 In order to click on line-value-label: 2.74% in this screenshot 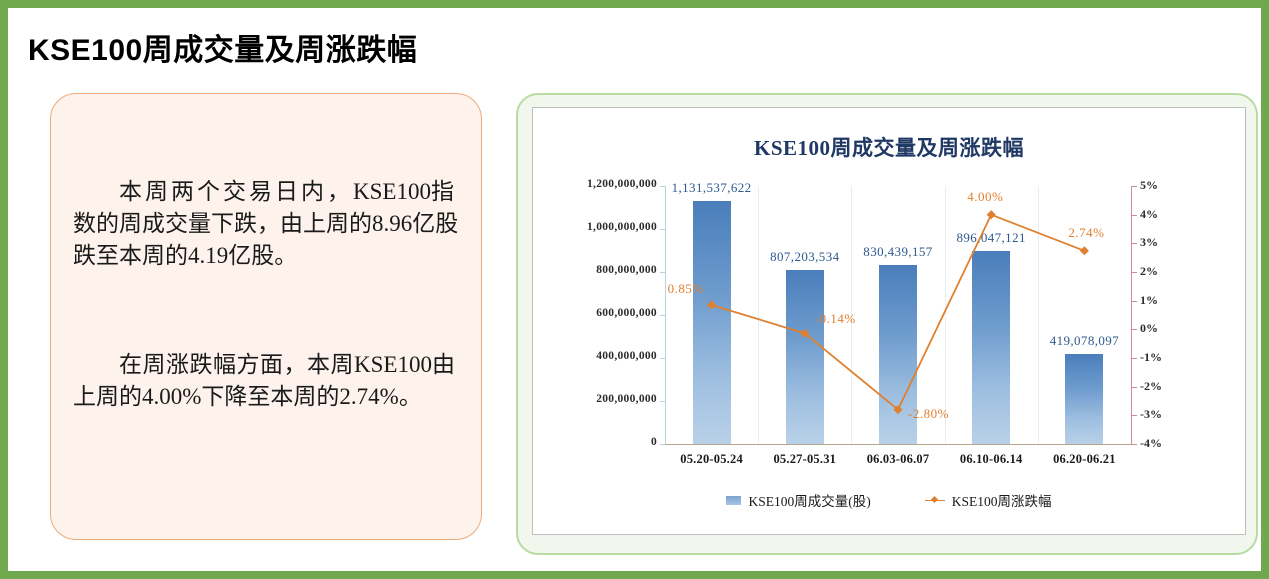, I will do `click(1086, 232)`.